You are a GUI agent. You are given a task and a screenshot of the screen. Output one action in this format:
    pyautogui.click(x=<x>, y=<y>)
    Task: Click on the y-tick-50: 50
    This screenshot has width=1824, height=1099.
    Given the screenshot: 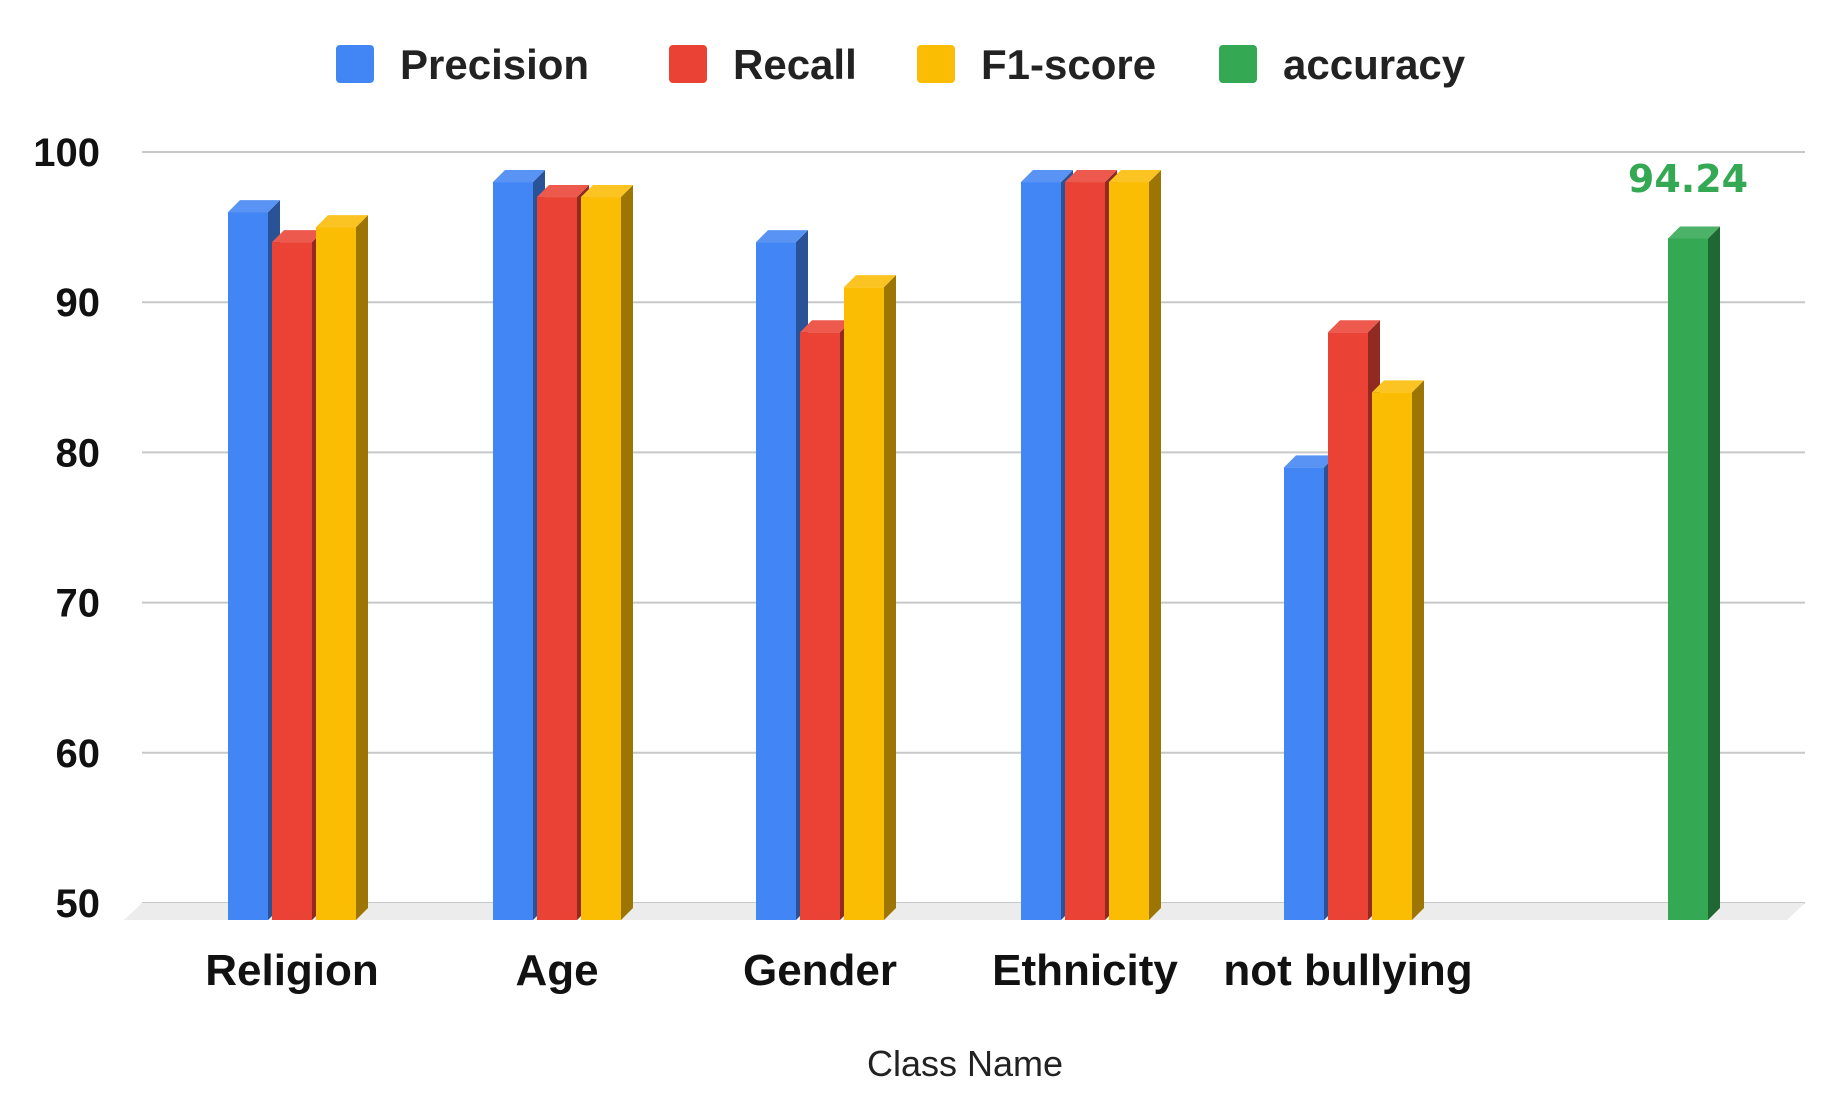 What is the action you would take?
    pyautogui.click(x=78, y=904)
    